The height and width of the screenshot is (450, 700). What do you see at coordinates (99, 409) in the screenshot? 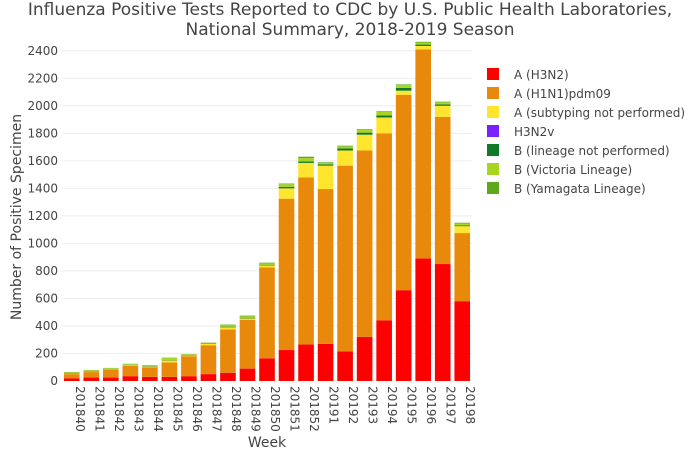
I see `x-tick-label: 201841` at bounding box center [99, 409].